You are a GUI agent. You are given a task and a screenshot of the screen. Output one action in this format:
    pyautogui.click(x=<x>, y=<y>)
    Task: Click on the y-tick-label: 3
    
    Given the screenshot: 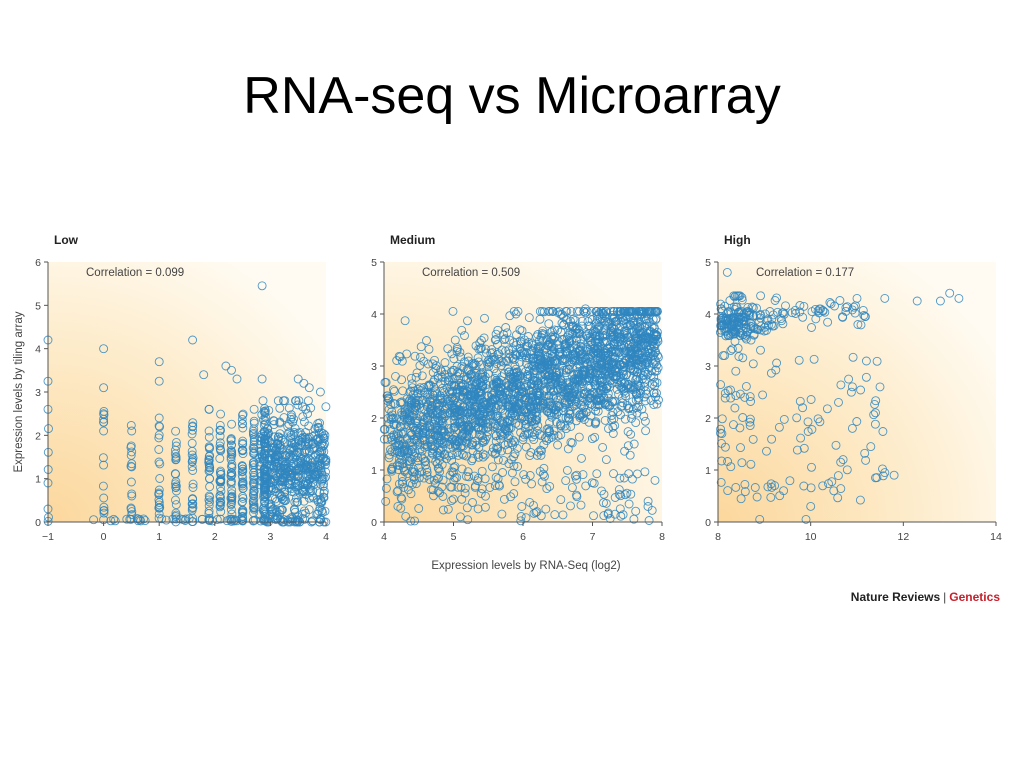 What is the action you would take?
    pyautogui.click(x=38, y=393)
    